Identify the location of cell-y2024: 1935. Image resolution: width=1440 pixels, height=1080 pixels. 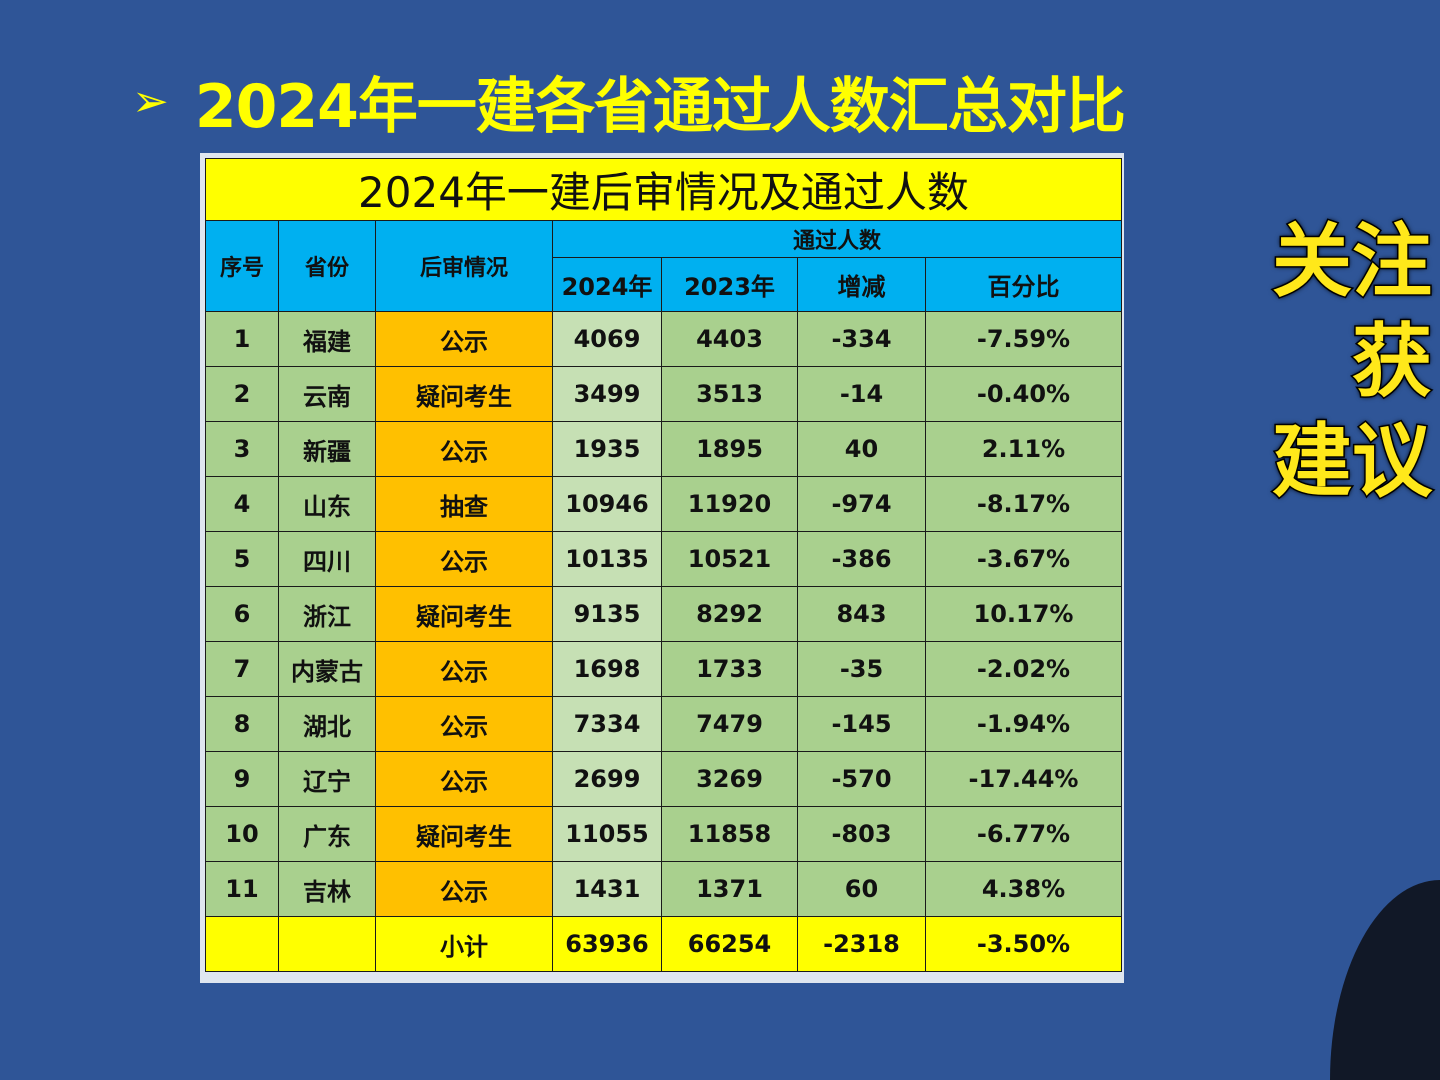
(607, 449).